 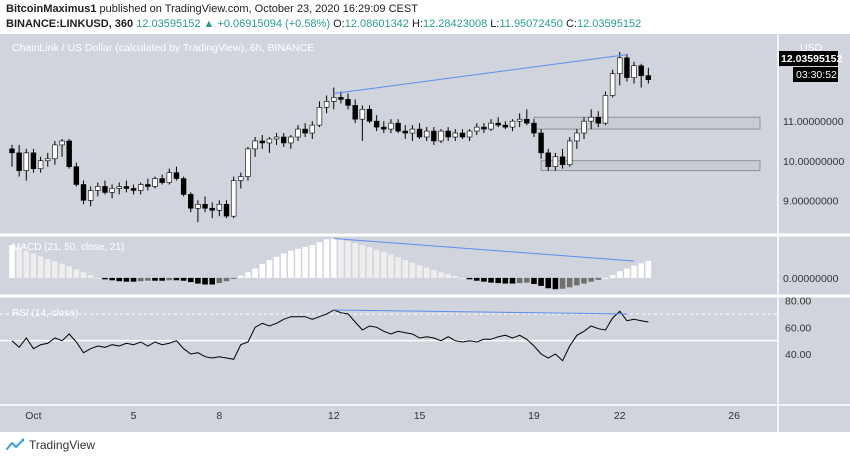 What do you see at coordinates (534, 416) in the screenshot?
I see `time-axis-tick: 19` at bounding box center [534, 416].